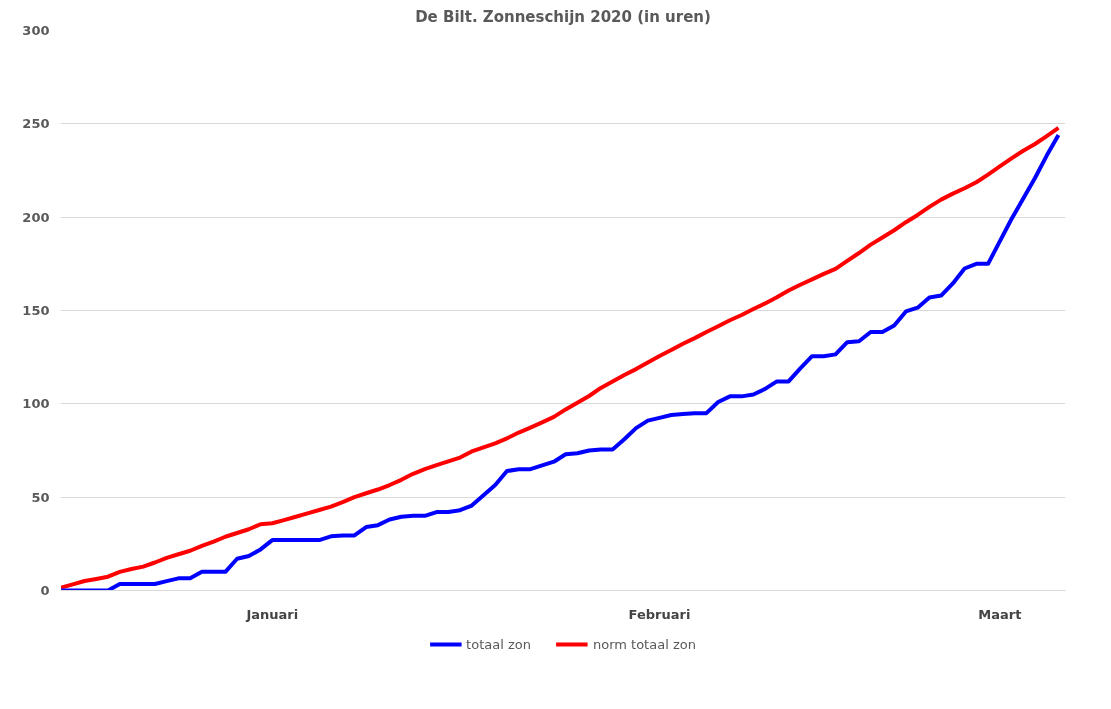  I want to click on y-tick-label: 100, so click(36, 404).